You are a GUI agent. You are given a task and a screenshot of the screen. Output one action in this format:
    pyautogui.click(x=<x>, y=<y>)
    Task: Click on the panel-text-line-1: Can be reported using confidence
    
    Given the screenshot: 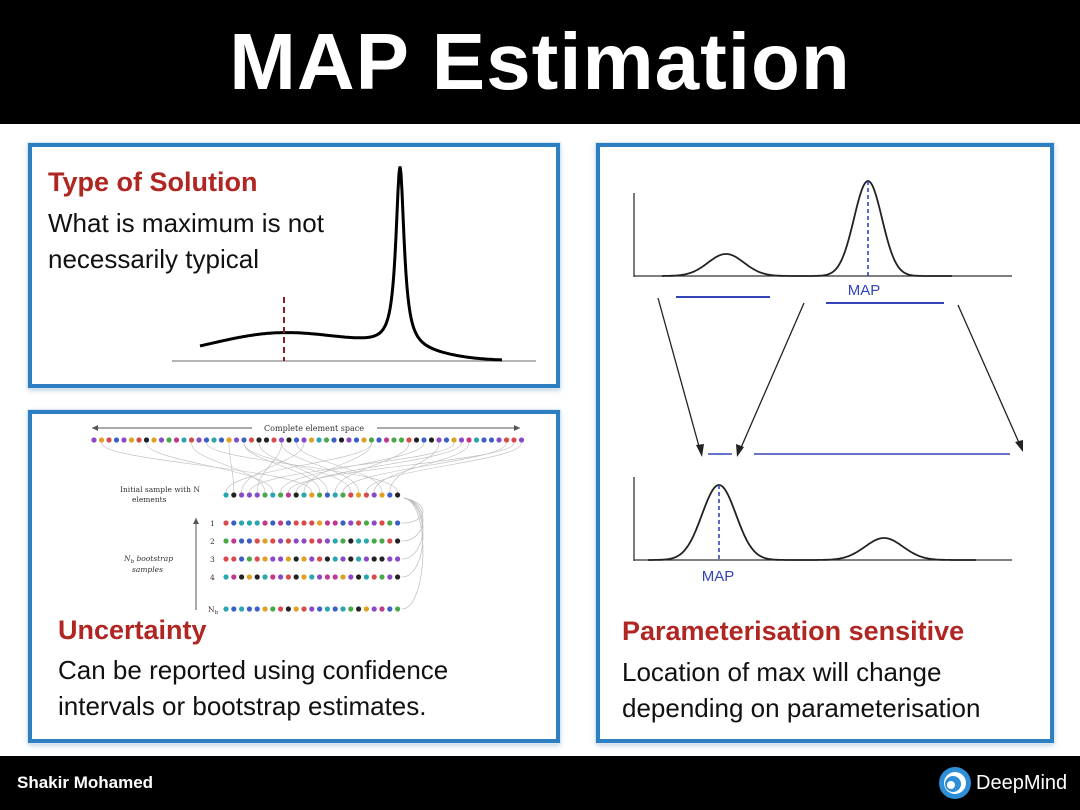 What is the action you would take?
    pyautogui.click(x=253, y=670)
    